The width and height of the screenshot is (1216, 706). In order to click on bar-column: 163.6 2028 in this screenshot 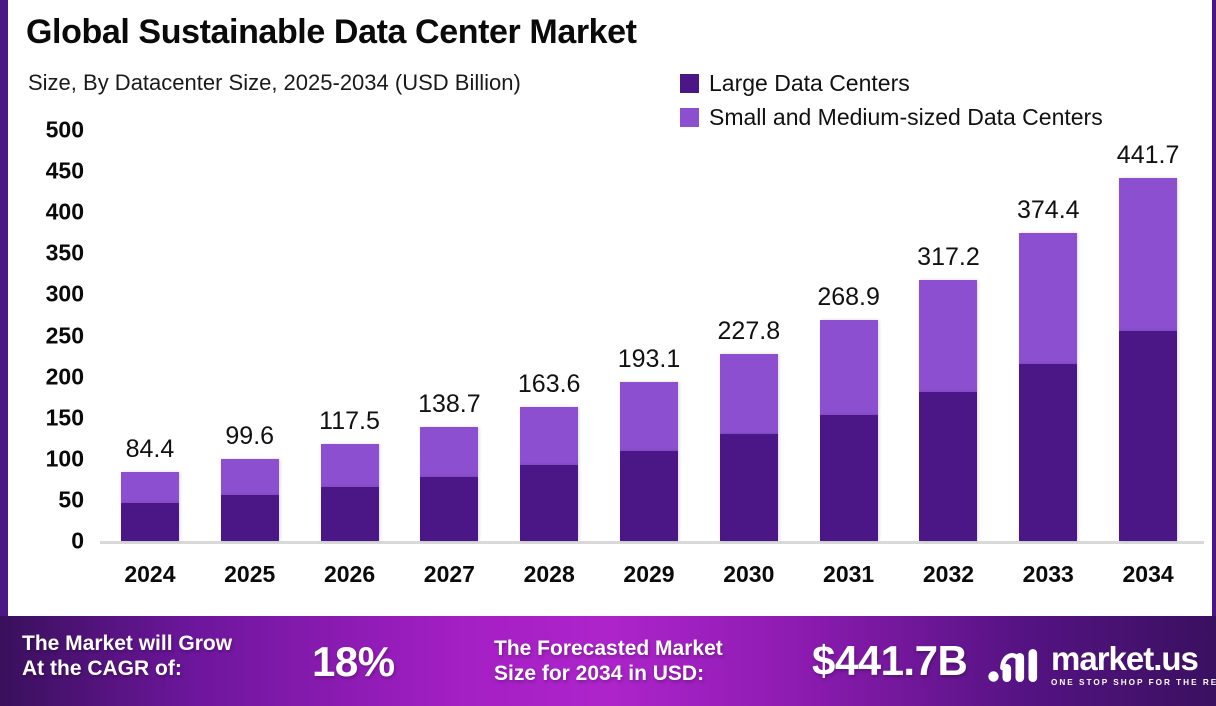, I will do `click(549, 478)`.